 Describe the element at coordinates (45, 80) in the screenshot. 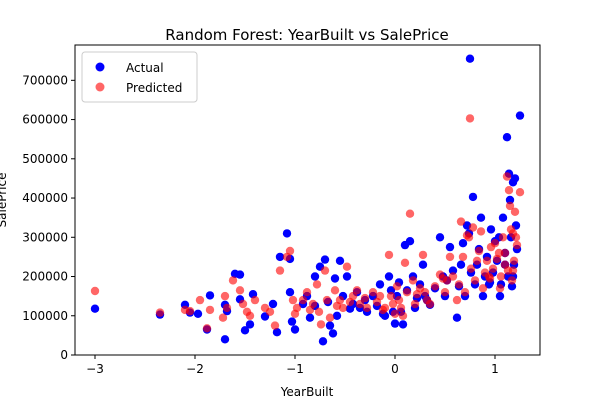

I see `y-tick-label: 700000` at that location.